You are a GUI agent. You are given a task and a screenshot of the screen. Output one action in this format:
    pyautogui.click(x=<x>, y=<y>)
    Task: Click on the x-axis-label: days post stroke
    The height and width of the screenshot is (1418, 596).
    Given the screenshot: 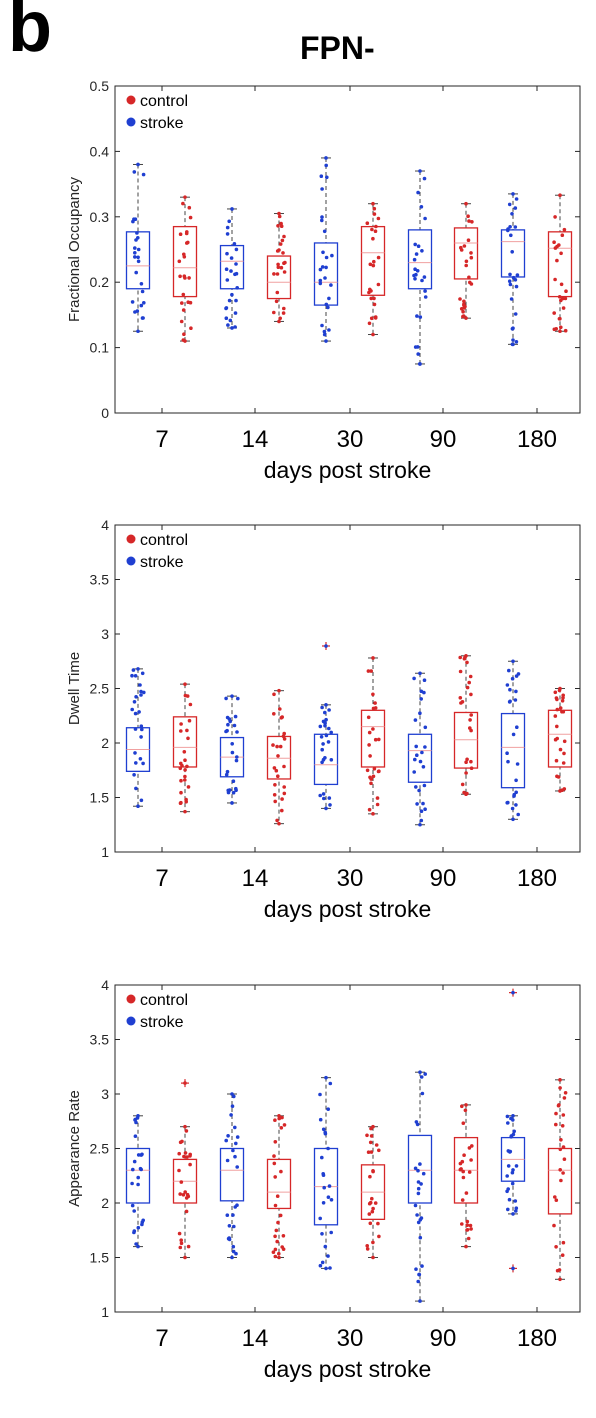 What is the action you would take?
    pyautogui.click(x=347, y=470)
    